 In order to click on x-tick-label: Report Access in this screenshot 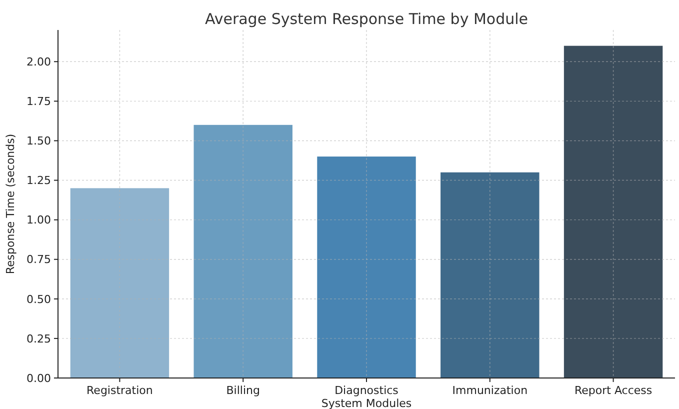, I will do `click(613, 390)`.